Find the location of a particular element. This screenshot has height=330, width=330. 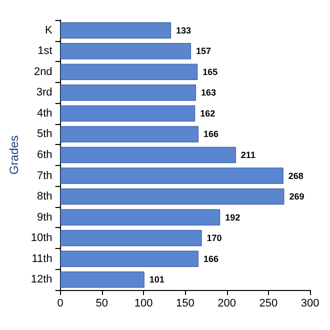

data-label: 269 is located at coordinates (296, 197).